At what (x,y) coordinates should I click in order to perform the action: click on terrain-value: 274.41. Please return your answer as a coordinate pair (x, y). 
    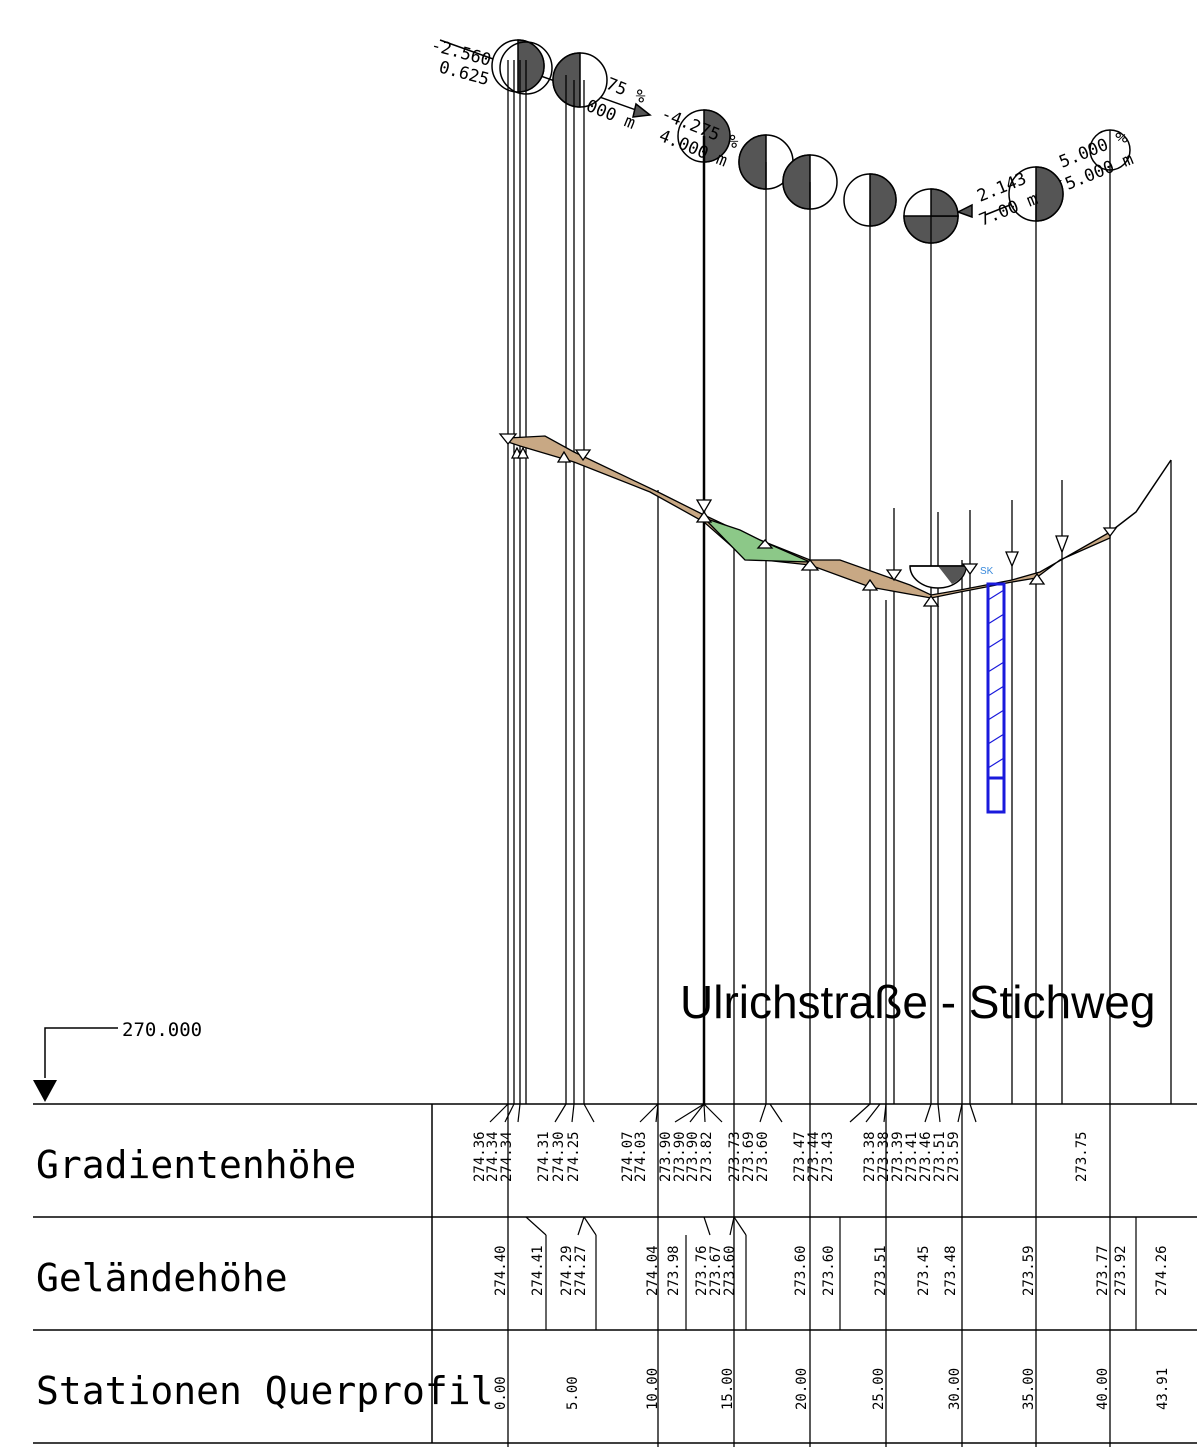
    Looking at the image, I should click on (538, 1270).